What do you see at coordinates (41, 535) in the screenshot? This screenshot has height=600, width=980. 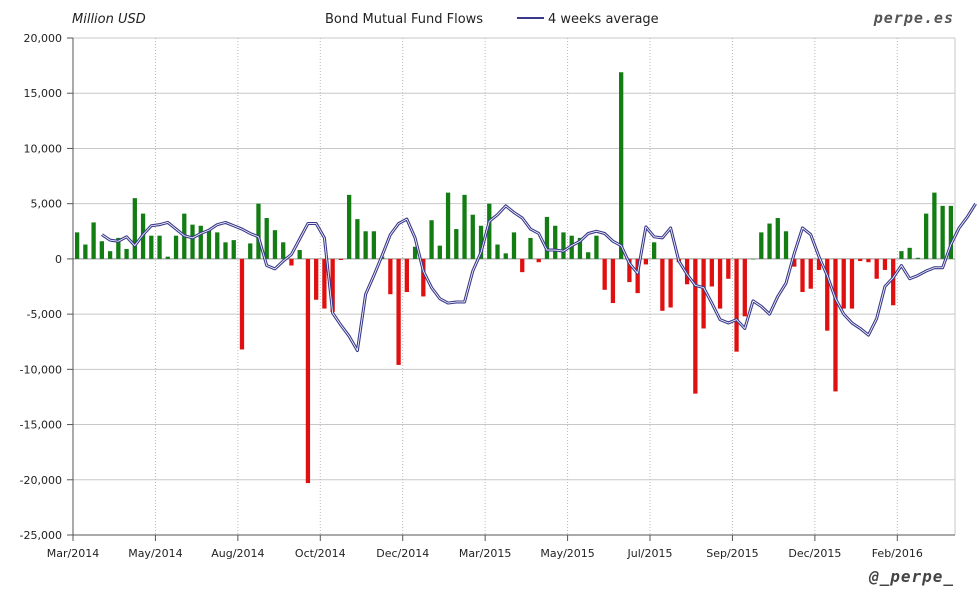 I see `y-tick-label: -25,000` at bounding box center [41, 535].